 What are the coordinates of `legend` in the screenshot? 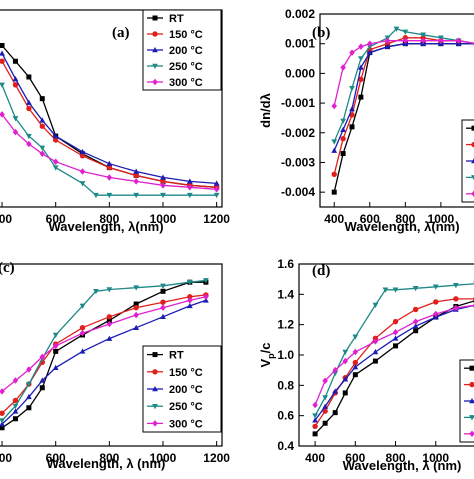 It's located at (468, 161).